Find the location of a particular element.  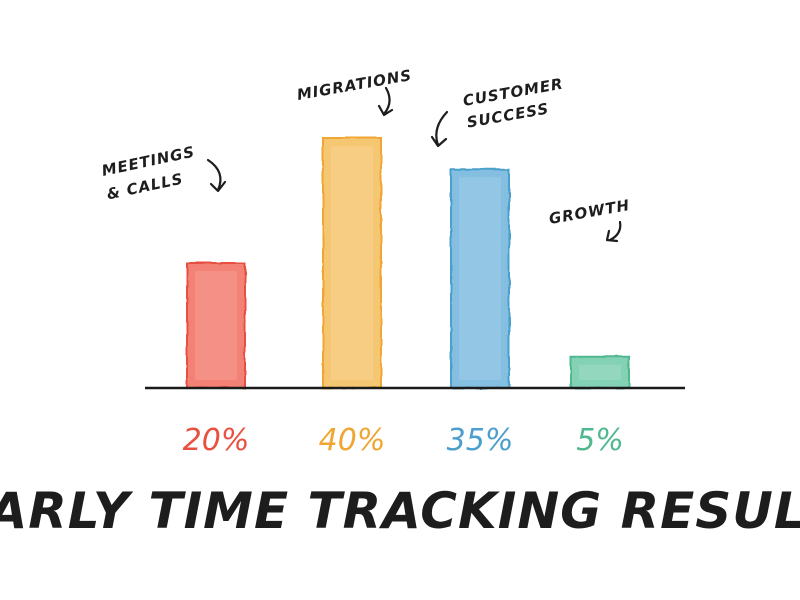

chart-title: EARLY TIME TRACKING RESULTS is located at coordinates (400, 511).